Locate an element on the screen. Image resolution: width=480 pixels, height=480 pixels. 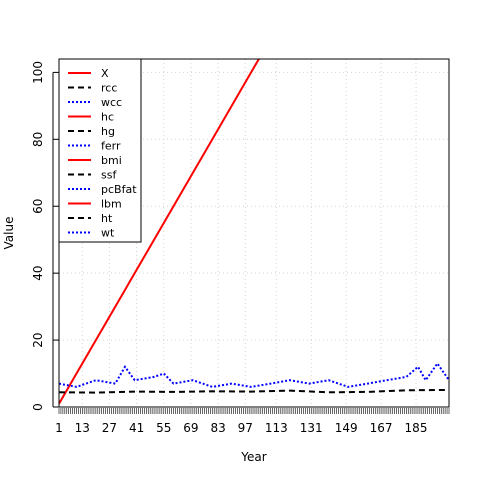
legend-label-hg: hg is located at coordinates (108, 131).